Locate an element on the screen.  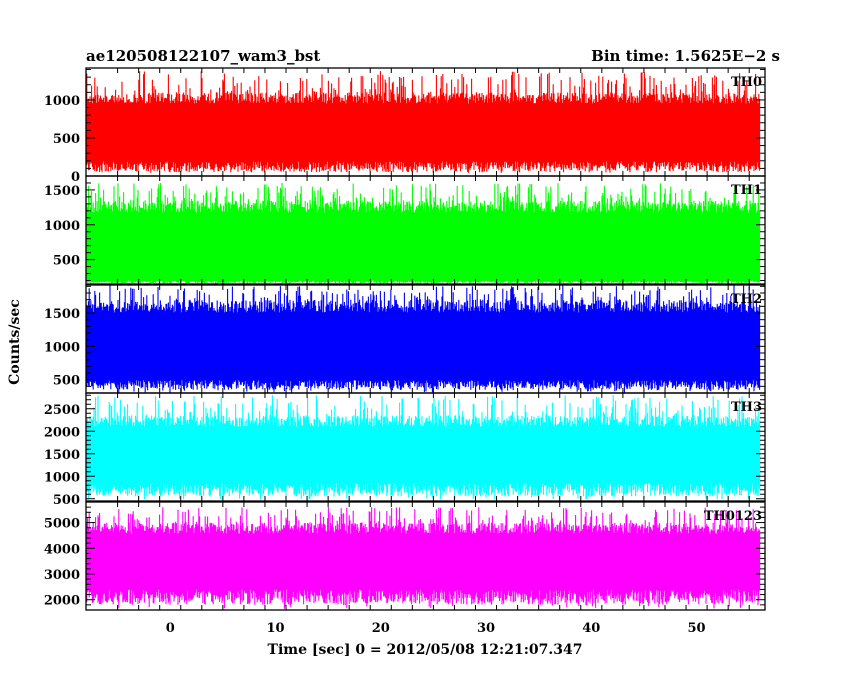
y-tick-label: 4000 is located at coordinates (62, 549).